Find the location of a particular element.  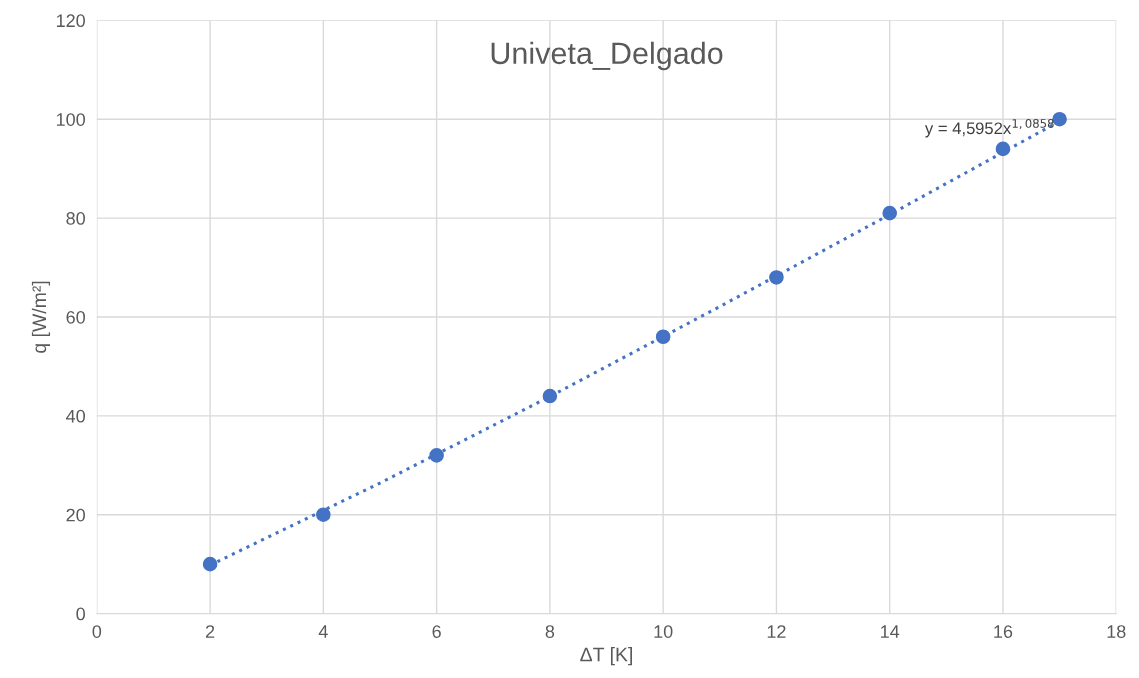

x-tick-label: 12 is located at coordinates (776, 631).